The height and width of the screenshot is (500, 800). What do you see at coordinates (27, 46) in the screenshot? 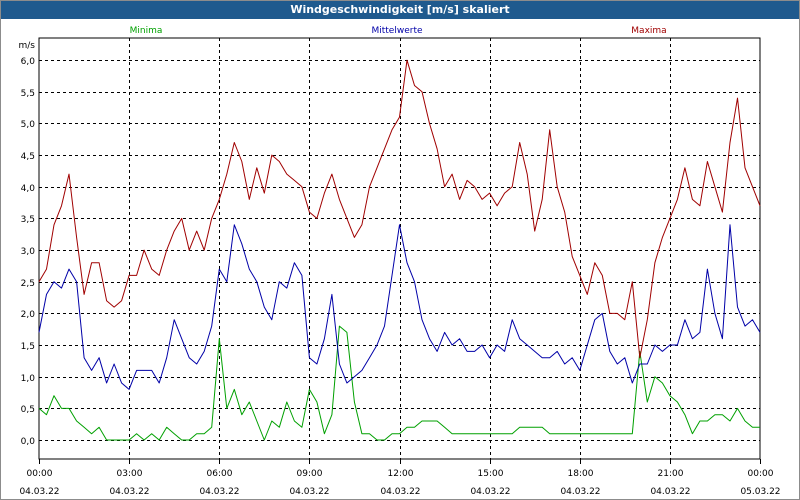
I see `y-axis-label: m/s` at bounding box center [27, 46].